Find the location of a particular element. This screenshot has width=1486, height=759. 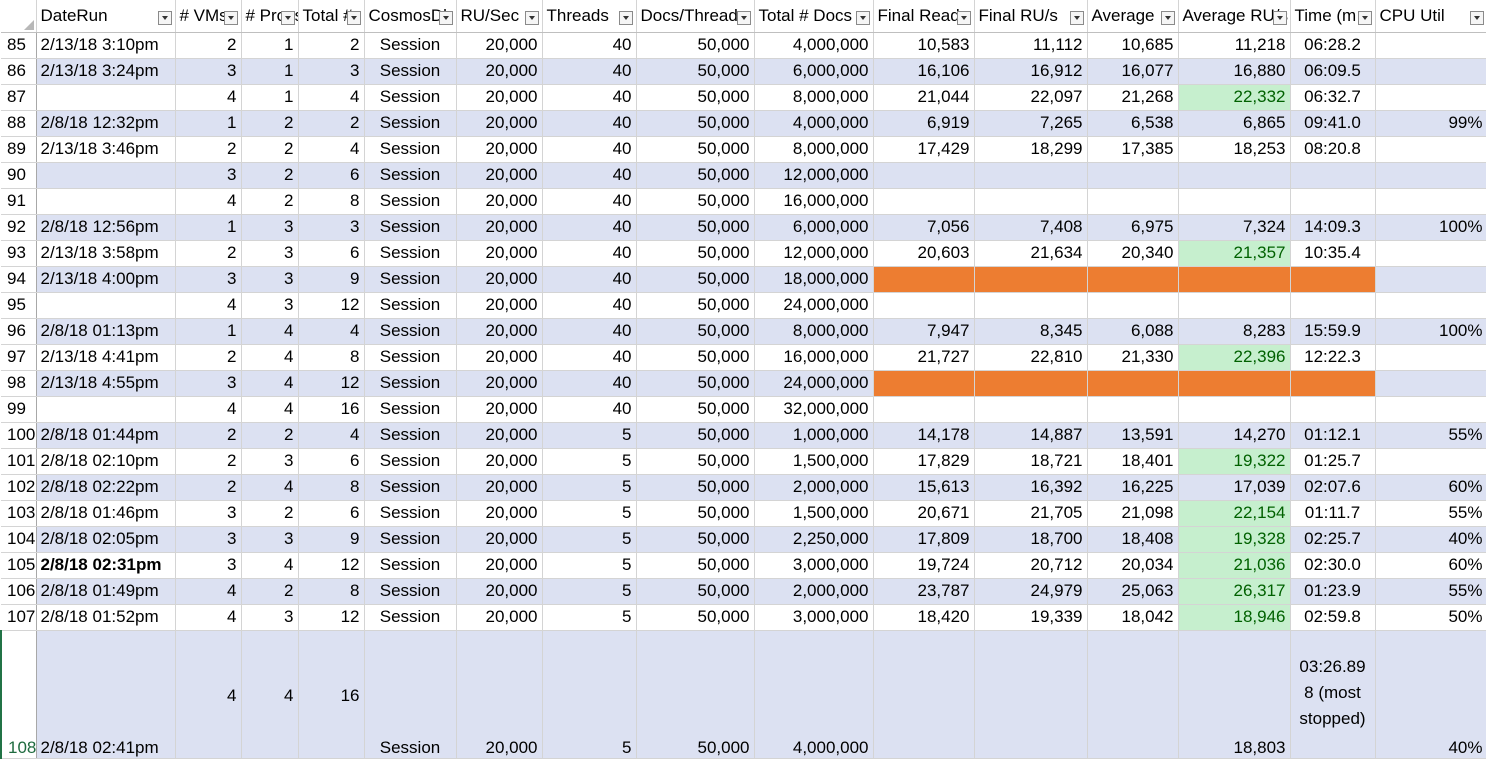

row-number: 102 is located at coordinates (19, 487).